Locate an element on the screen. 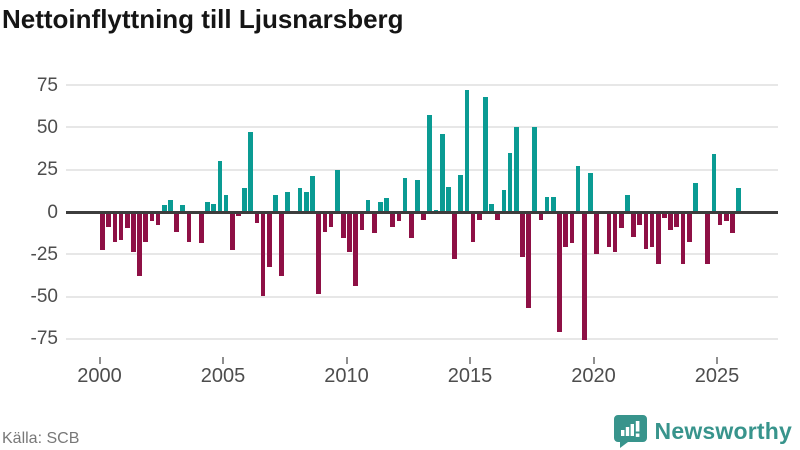 The image size is (800, 450). chart-title: Nettoinflyttning till Ljusnarsberg is located at coordinates (203, 19).